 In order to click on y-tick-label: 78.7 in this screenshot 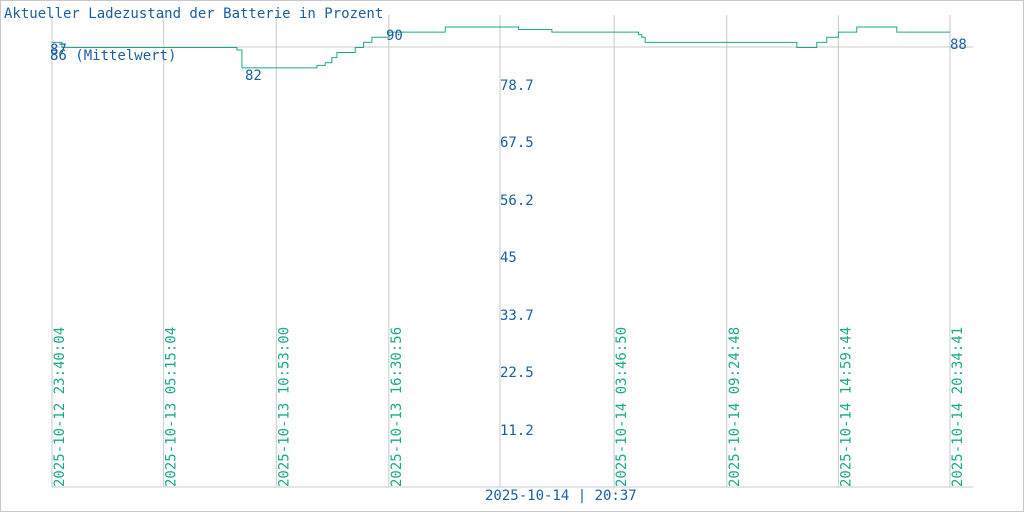, I will do `click(517, 86)`.